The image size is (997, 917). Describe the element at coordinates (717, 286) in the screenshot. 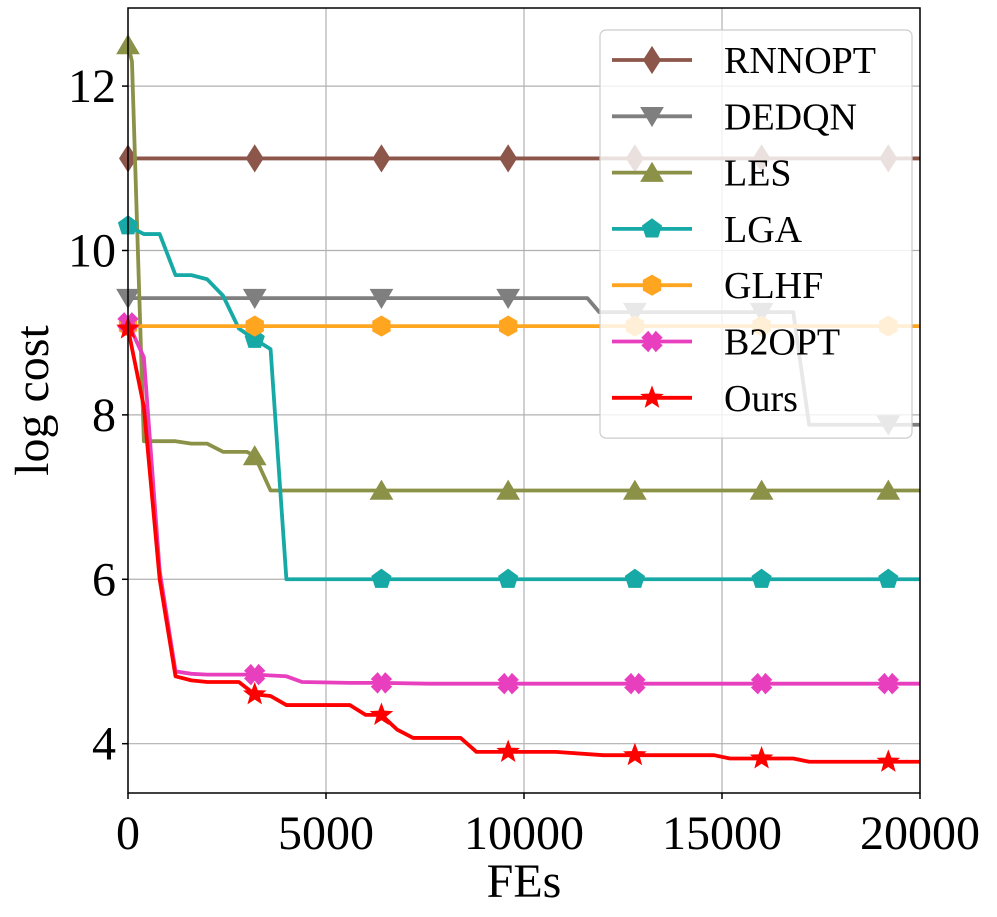

I see `legend-entry-glhf: GLHF` at that location.